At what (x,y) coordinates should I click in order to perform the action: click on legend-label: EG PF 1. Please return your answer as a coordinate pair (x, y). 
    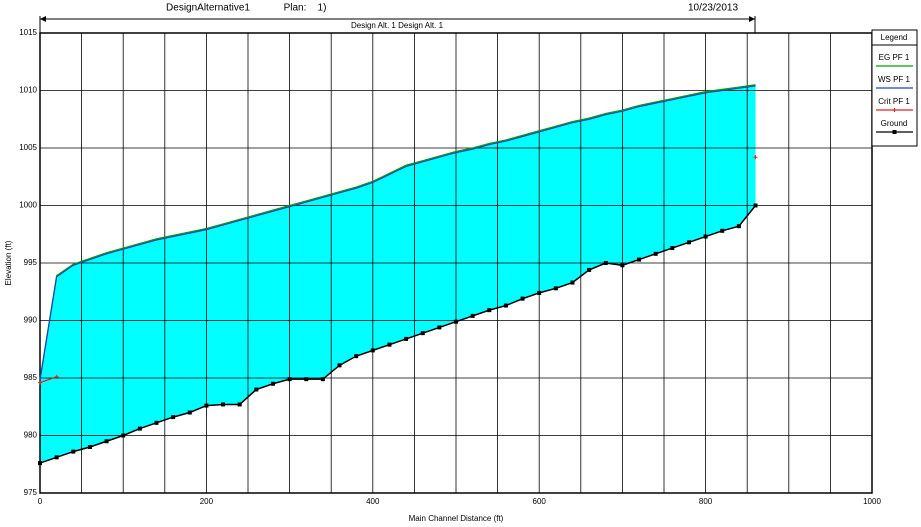
    Looking at the image, I should click on (894, 57).